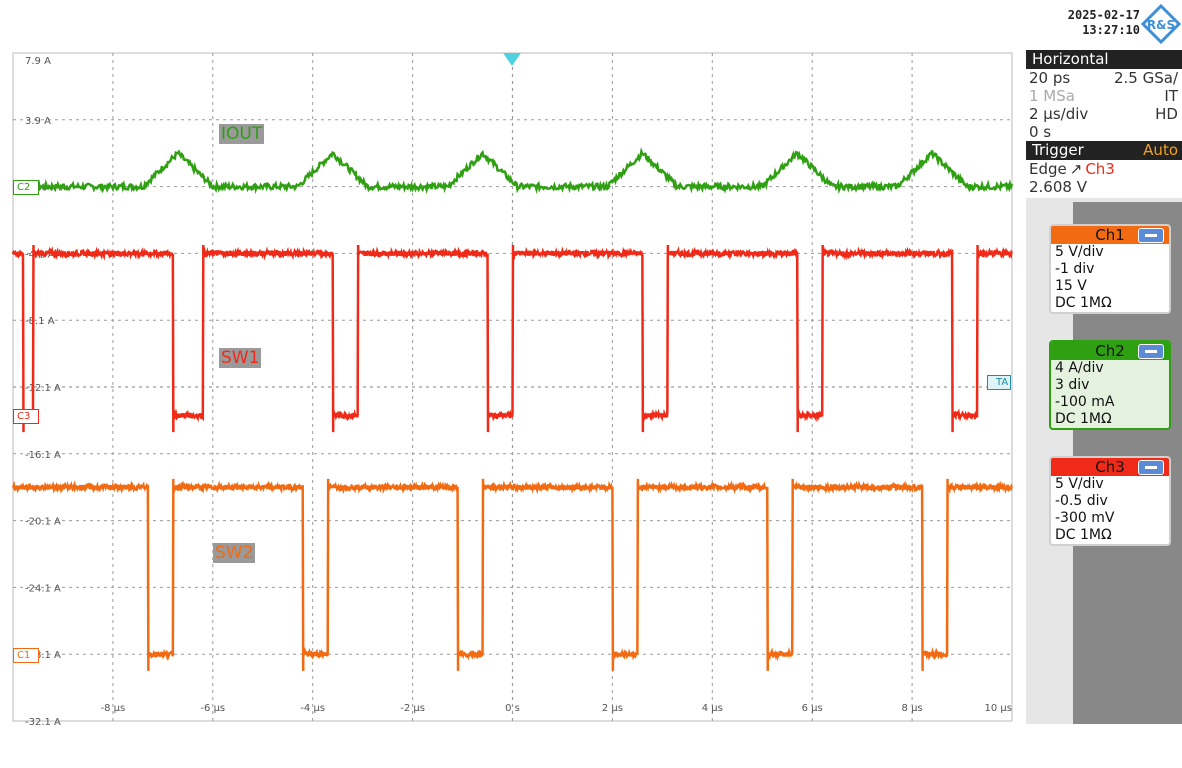 The height and width of the screenshot is (768, 1182). Describe the element at coordinates (999, 382) in the screenshot. I see `trigger-level-marker: TA` at that location.